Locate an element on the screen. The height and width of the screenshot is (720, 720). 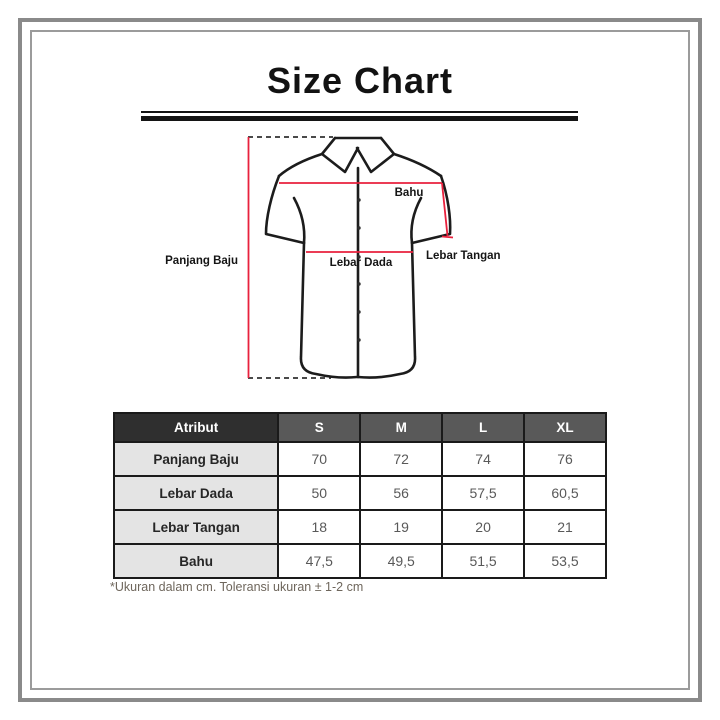
value-cell: 53,5 is located at coordinates (565, 561).